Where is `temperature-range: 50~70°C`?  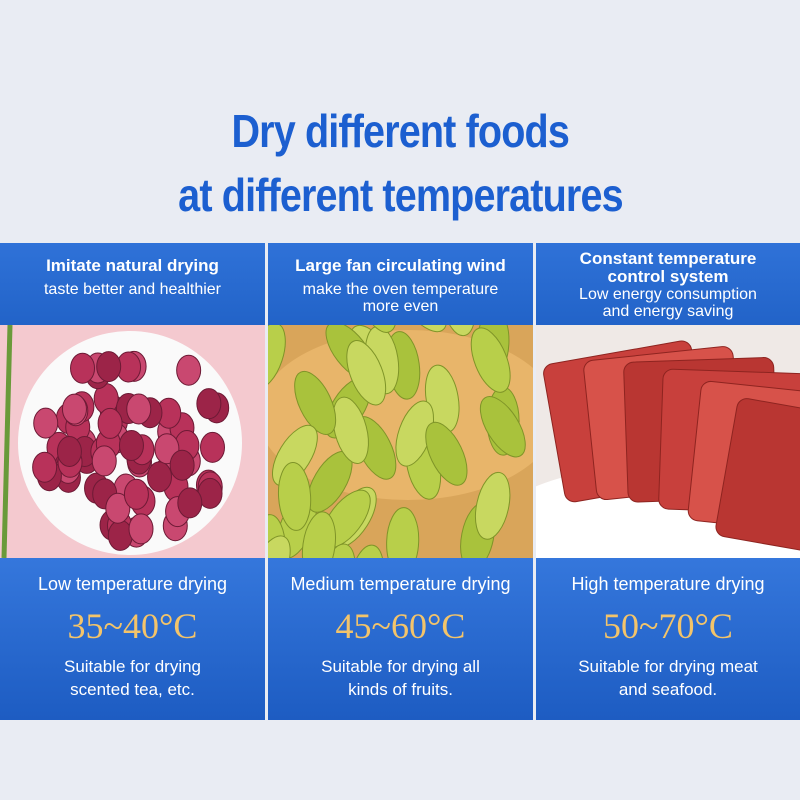
temperature-range: 50~70°C is located at coordinates (668, 626).